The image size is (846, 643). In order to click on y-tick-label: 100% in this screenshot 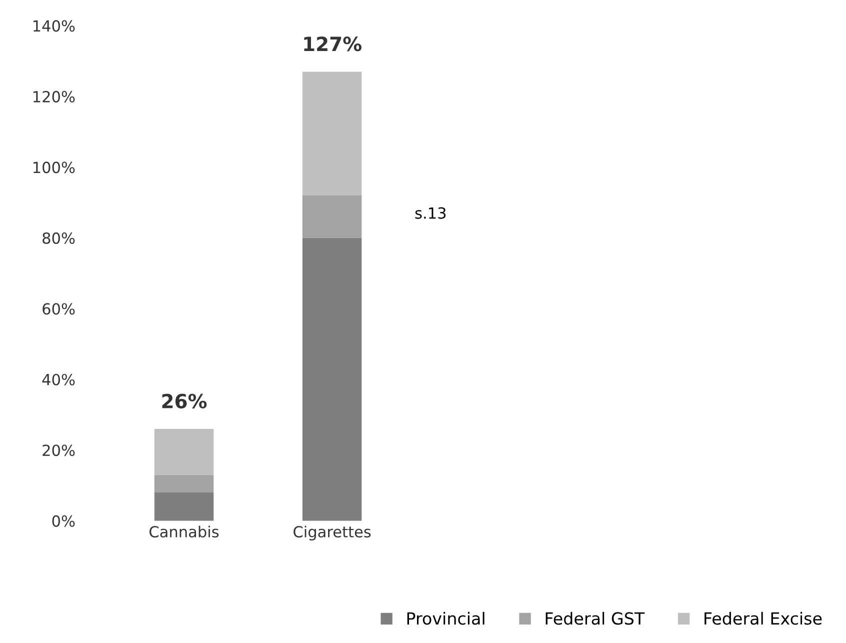, I will do `click(54, 168)`.